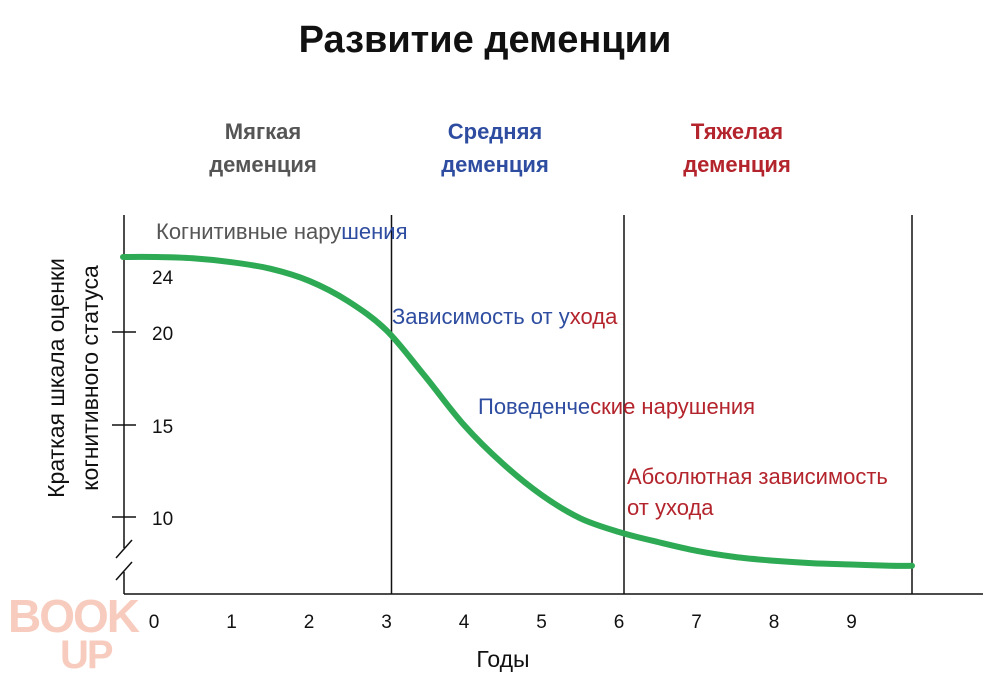 The width and height of the screenshot is (983, 680). What do you see at coordinates (248, 231) in the screenshot?
I see `annotation-0-part-0: Когнитивные нару` at bounding box center [248, 231].